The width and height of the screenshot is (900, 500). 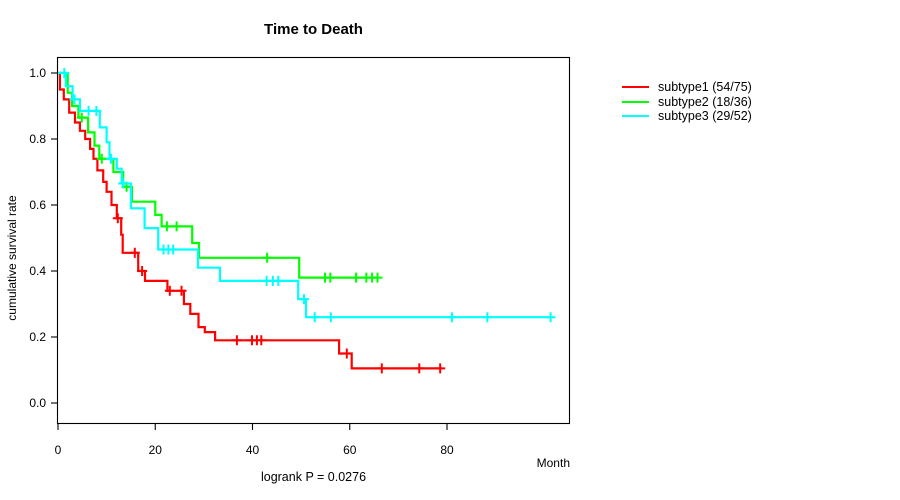 What do you see at coordinates (350, 450) in the screenshot?
I see `x-tick-label: 60` at bounding box center [350, 450].